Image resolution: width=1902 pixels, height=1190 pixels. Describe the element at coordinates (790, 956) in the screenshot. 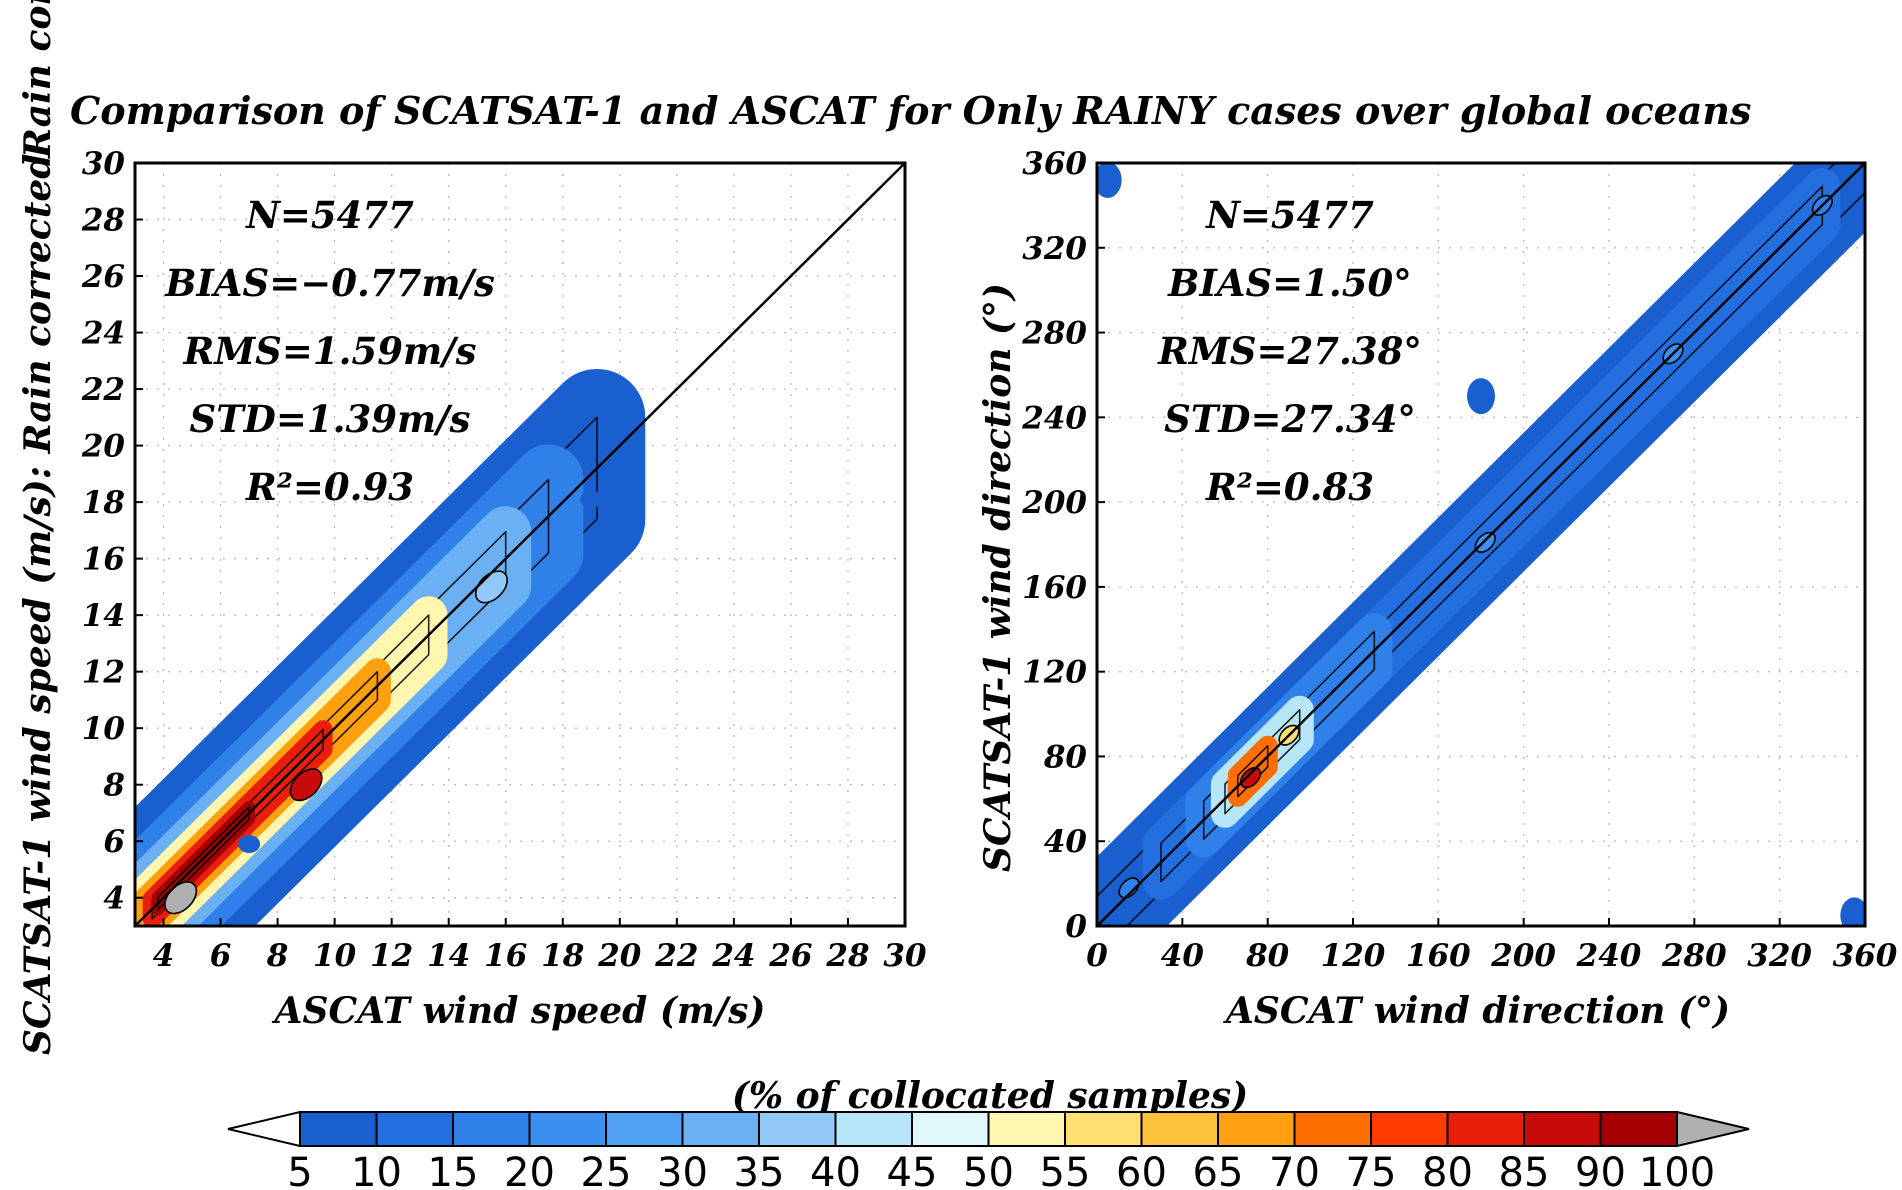

I see `x-tick-label: 26` at that location.